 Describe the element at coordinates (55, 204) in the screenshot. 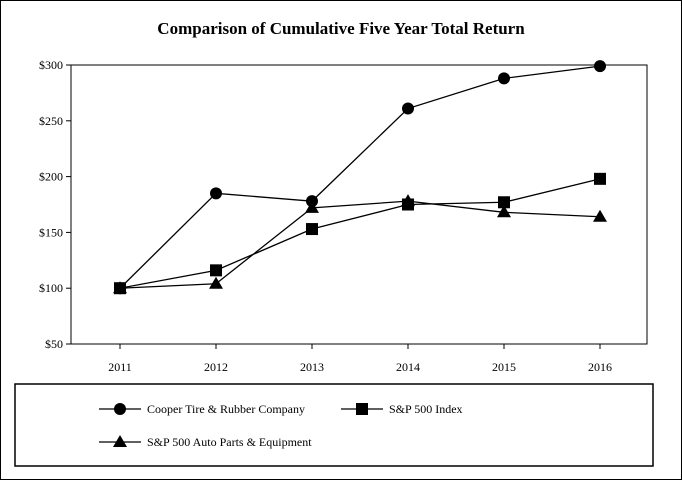

I see `y-axis: $50 $100 $150 $200 $250 $300` at that location.